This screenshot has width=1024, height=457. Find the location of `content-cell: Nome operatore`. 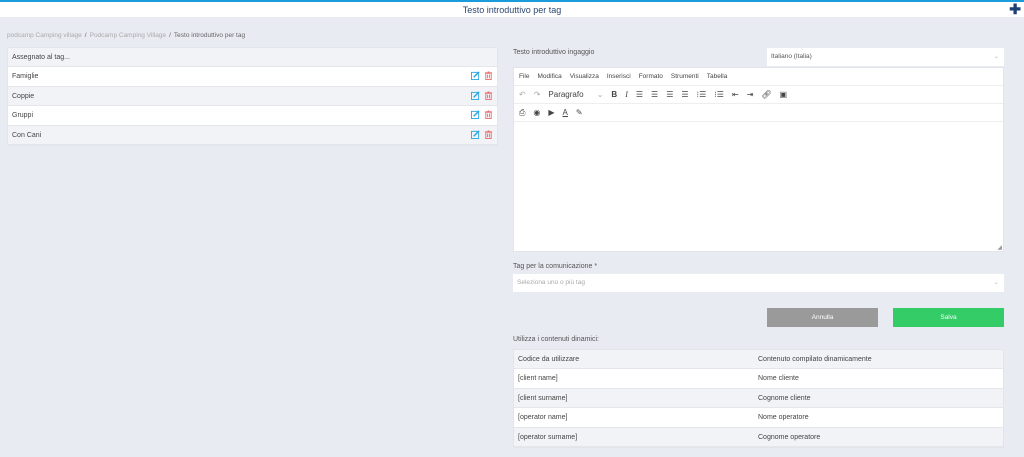

content-cell: Nome operatore is located at coordinates (783, 418).